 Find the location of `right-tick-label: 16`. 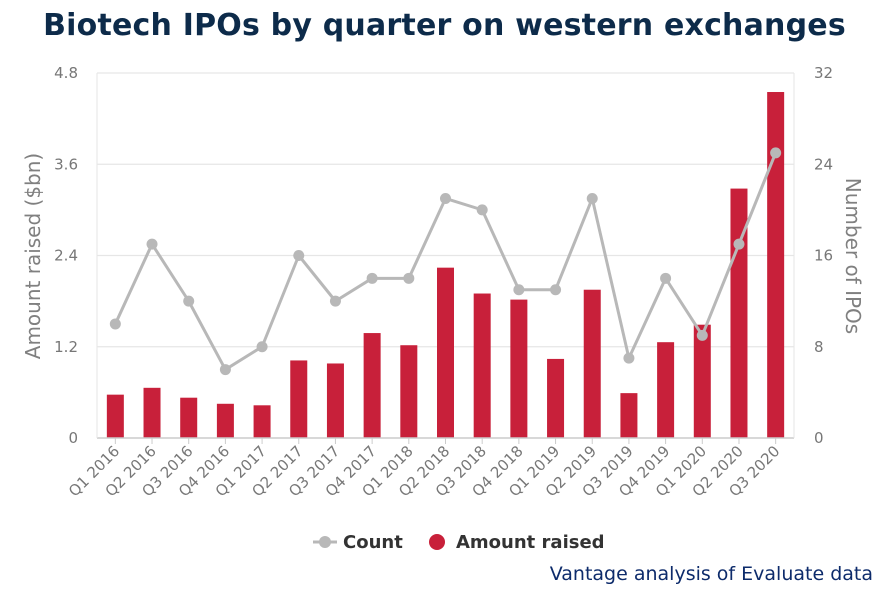

right-tick-label: 16 is located at coordinates (823, 256).